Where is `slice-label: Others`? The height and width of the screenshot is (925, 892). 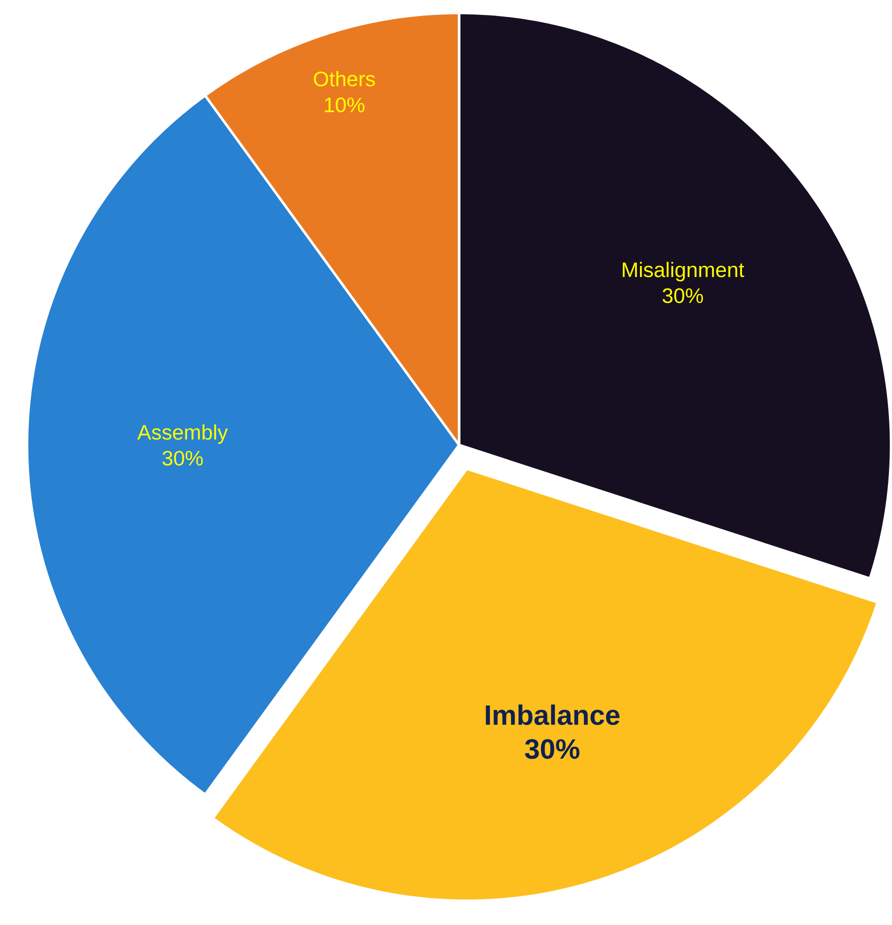
slice-label: Others is located at coordinates (344, 78).